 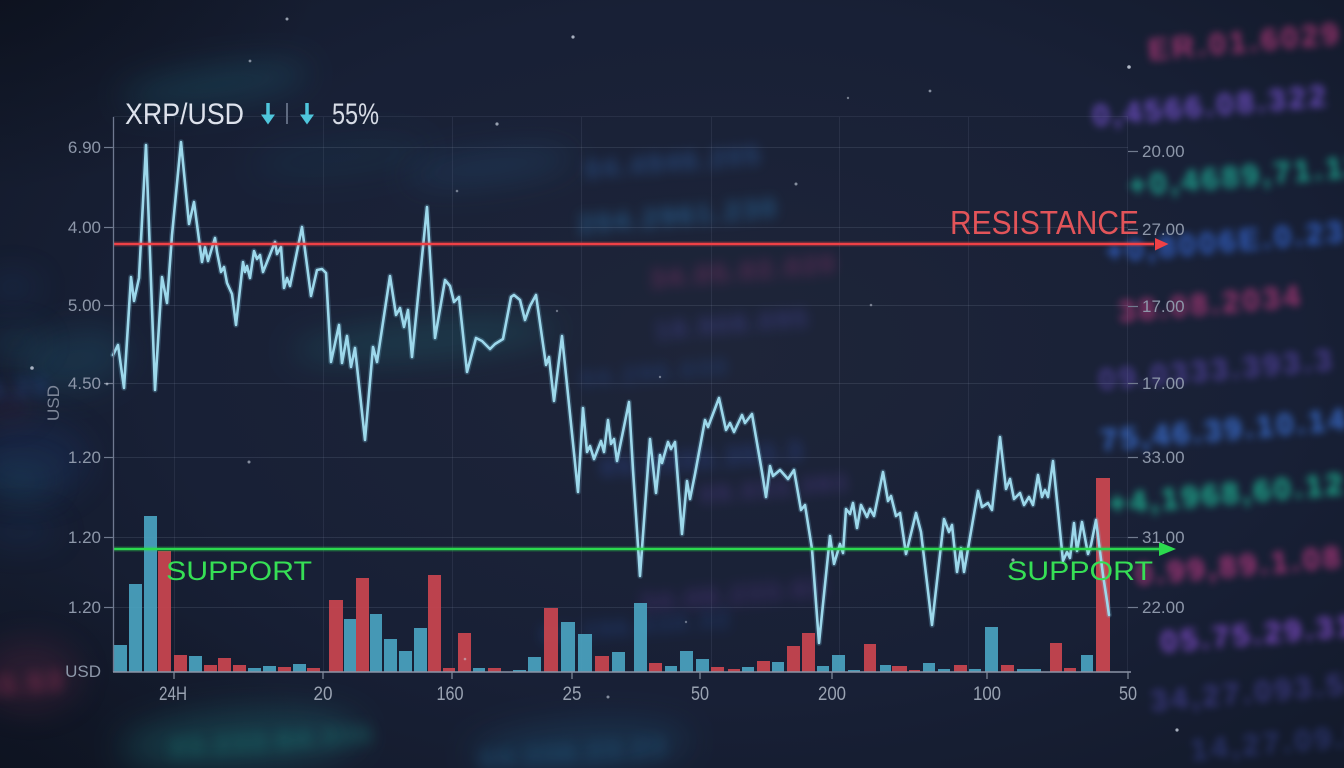 What do you see at coordinates (84, 383) in the screenshot?
I see `svg-text: 4.50` at bounding box center [84, 383].